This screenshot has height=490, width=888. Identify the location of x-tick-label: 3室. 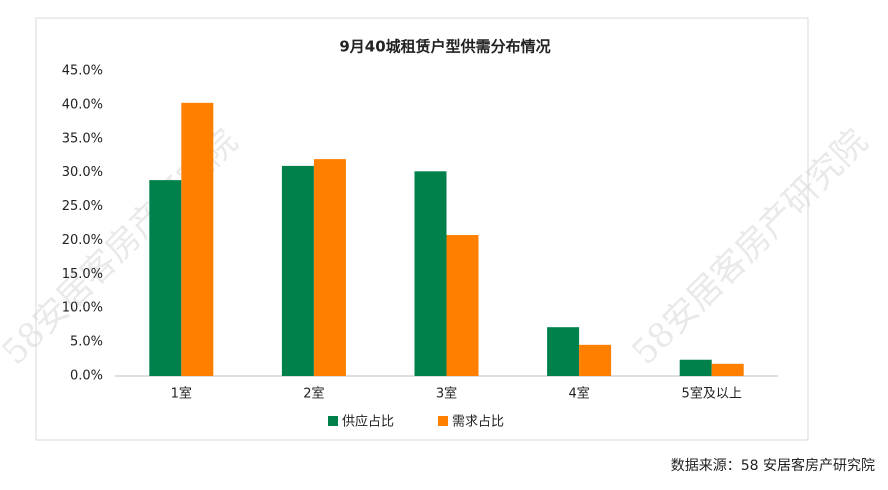
(446, 394).